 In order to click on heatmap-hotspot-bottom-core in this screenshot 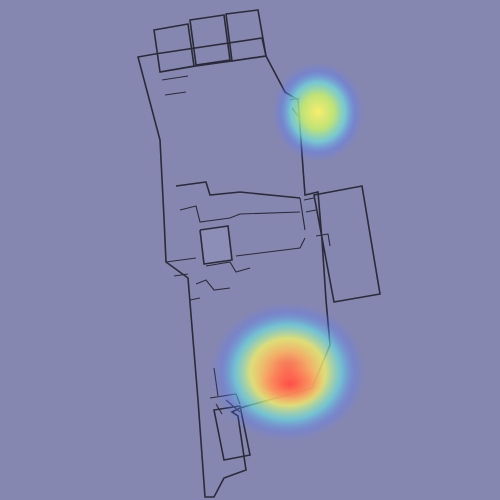, I will do `click(290, 384)`.